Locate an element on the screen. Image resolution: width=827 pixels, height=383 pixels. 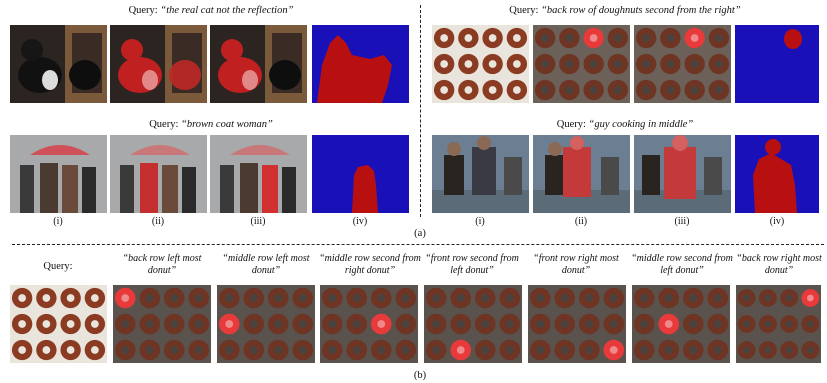
umbrella-image-ii is located at coordinates (158, 174).